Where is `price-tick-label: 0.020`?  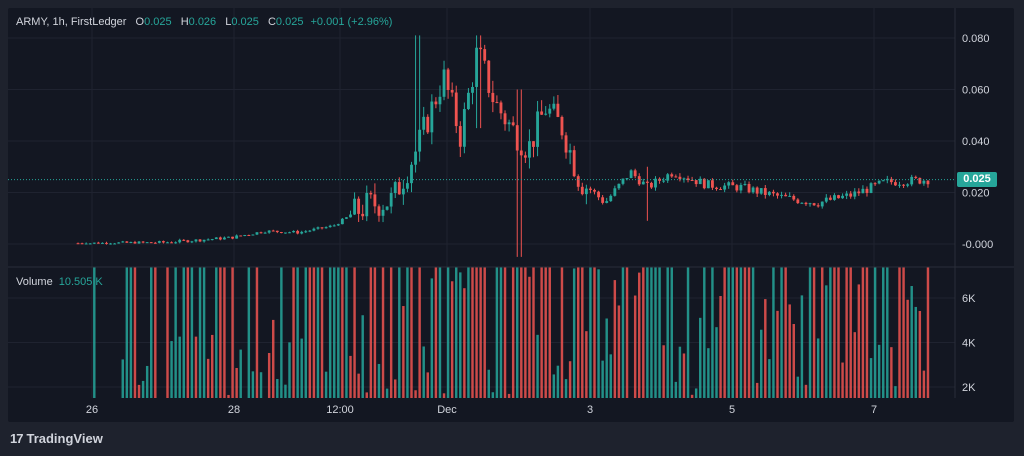 price-tick-label: 0.020 is located at coordinates (976, 194).